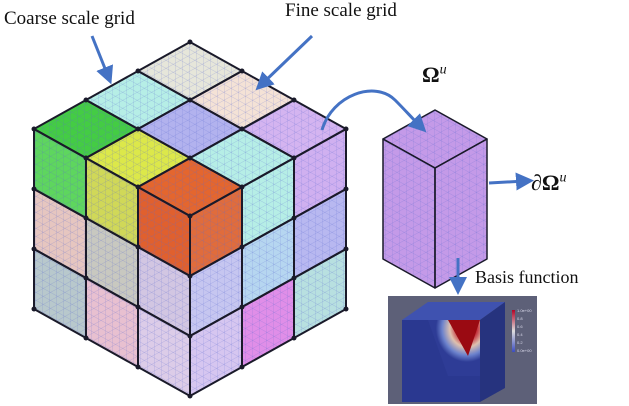  I want to click on arrow-coarse, so click(102, 60).